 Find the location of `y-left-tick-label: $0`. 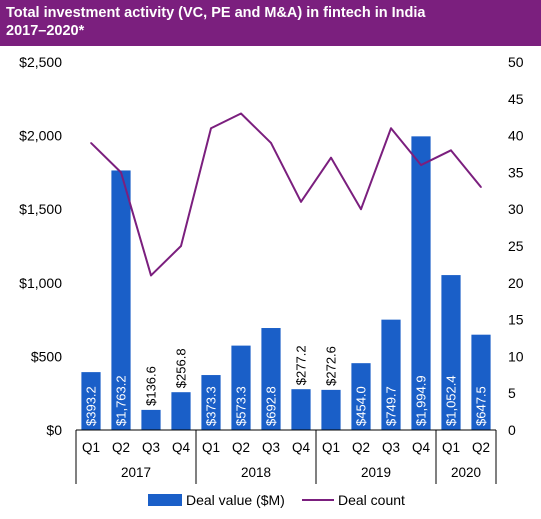

y-left-tick-label: $0 is located at coordinates (54, 430).